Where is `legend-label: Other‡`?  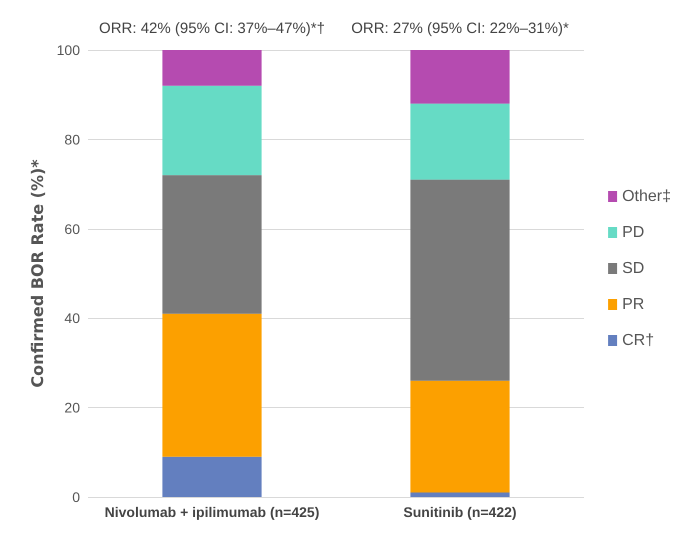 legend-label: Other‡ is located at coordinates (647, 196).